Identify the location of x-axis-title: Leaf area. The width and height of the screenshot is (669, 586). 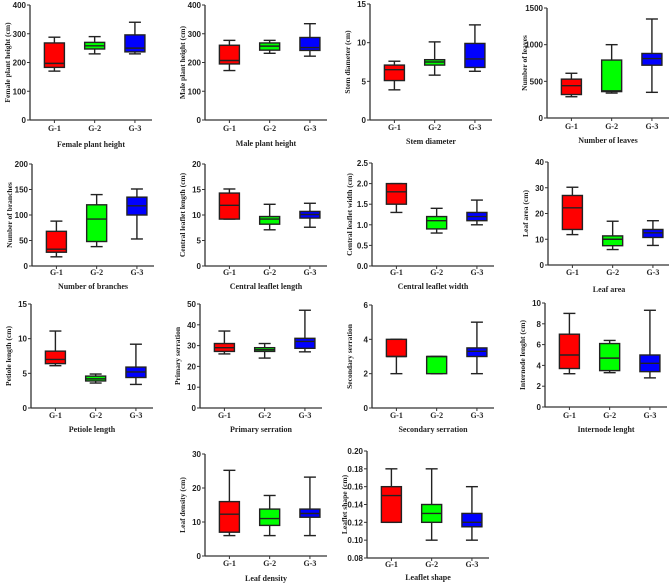
(609, 289).